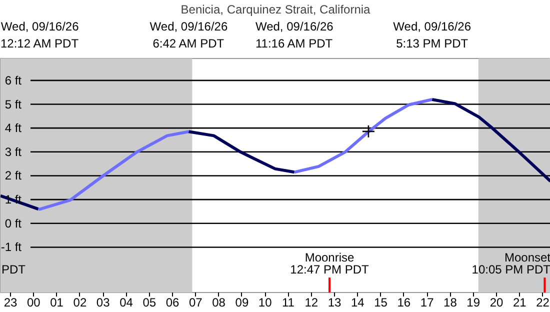 The height and width of the screenshot is (312, 550). What do you see at coordinates (288, 303) in the screenshot?
I see `x-tick-label: 11` at bounding box center [288, 303].